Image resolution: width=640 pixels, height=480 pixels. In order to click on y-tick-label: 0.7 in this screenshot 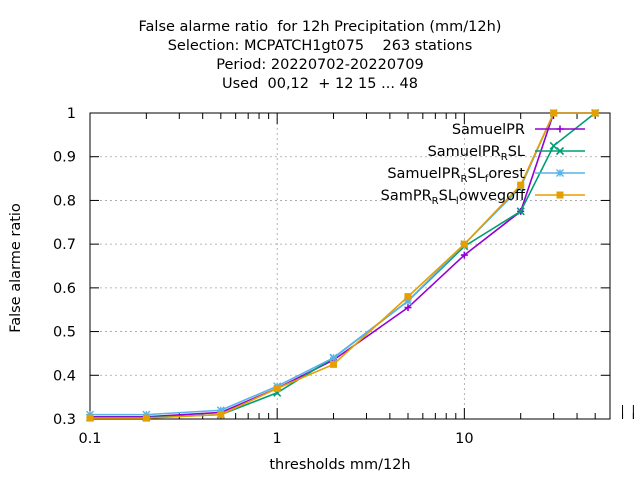, I will do `click(64, 245)`.